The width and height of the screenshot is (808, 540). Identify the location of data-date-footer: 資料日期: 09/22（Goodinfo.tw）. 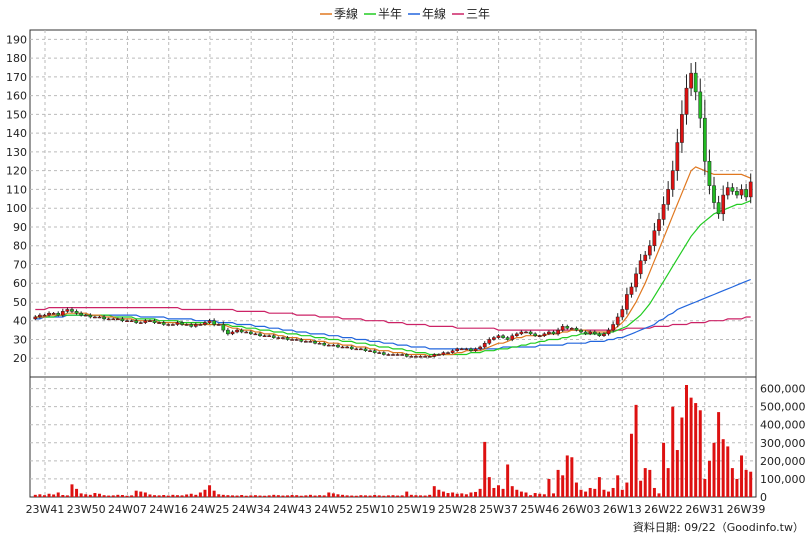
(718, 527).